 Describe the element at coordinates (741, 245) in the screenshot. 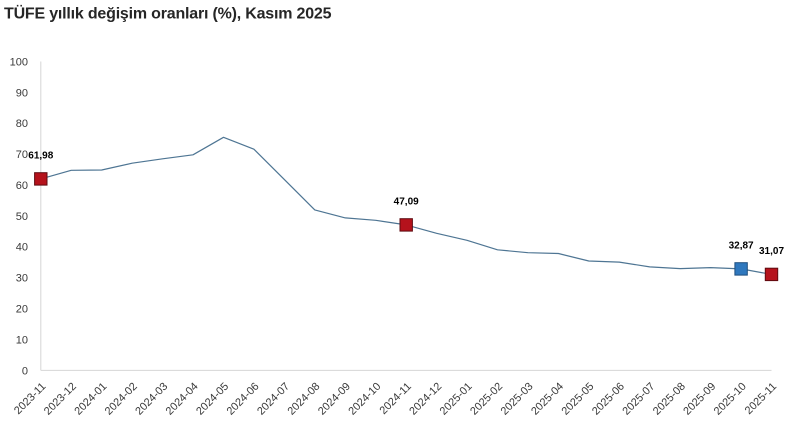

I see `svg-text: 32,87` at that location.